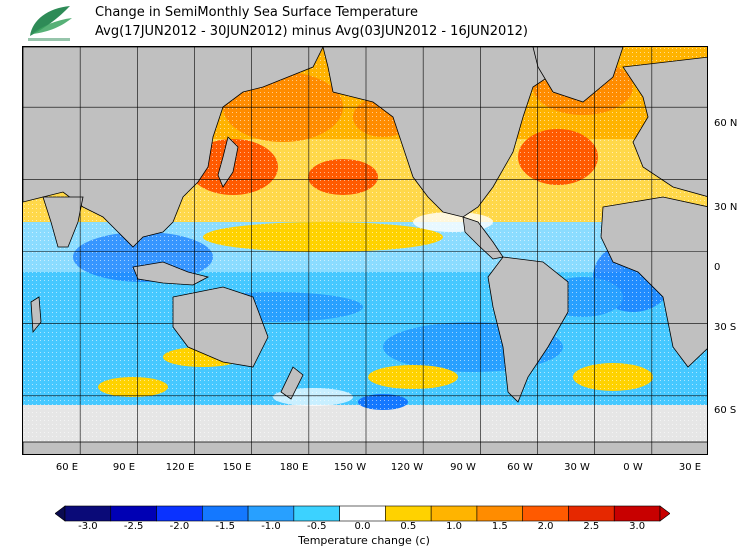  Describe the element at coordinates (577, 467) in the screenshot. I see `lon-label-30w: 30 W` at that location.